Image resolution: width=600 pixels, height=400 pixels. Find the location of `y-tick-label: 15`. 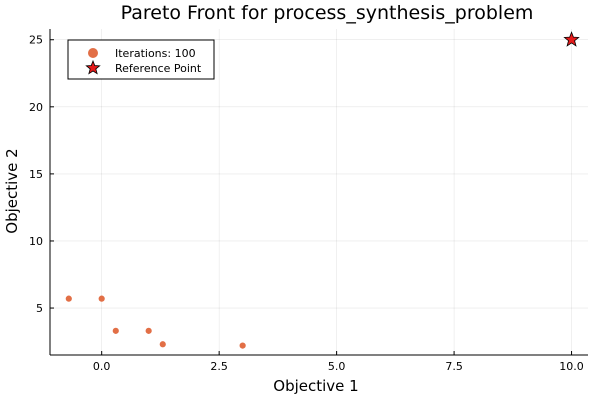

y-tick-label: 15 is located at coordinates (36, 174).